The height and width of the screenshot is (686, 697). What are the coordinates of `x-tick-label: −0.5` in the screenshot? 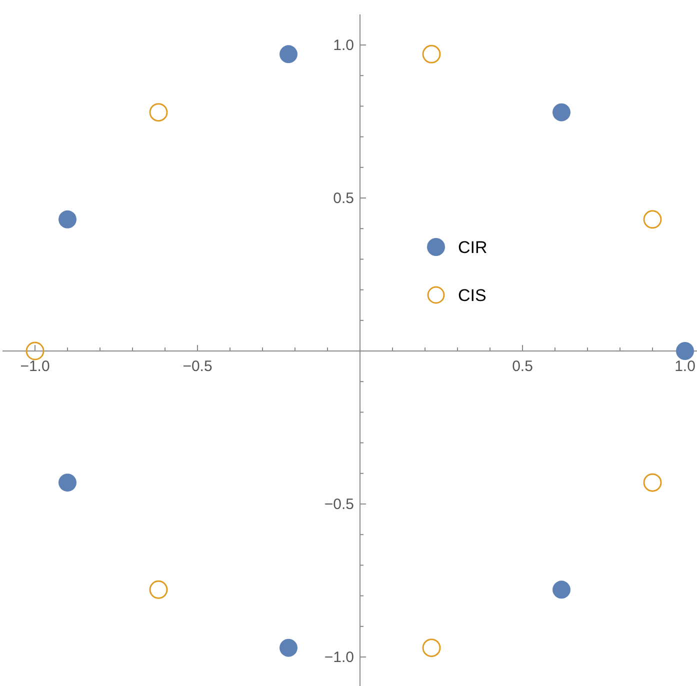 It's located at (197, 366).